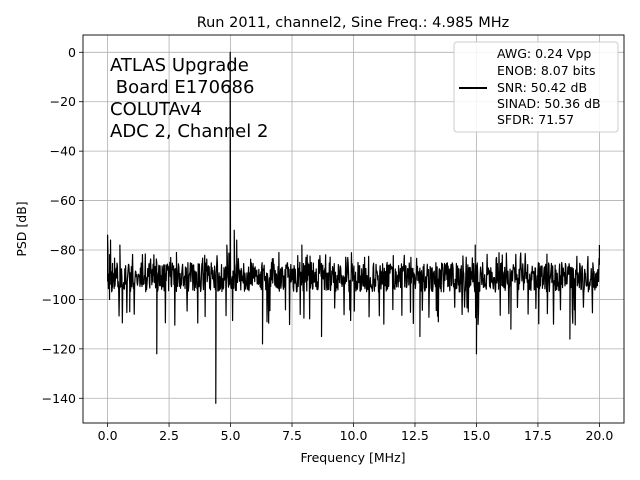  I want to click on y-tick-label: −120, so click(59, 348).